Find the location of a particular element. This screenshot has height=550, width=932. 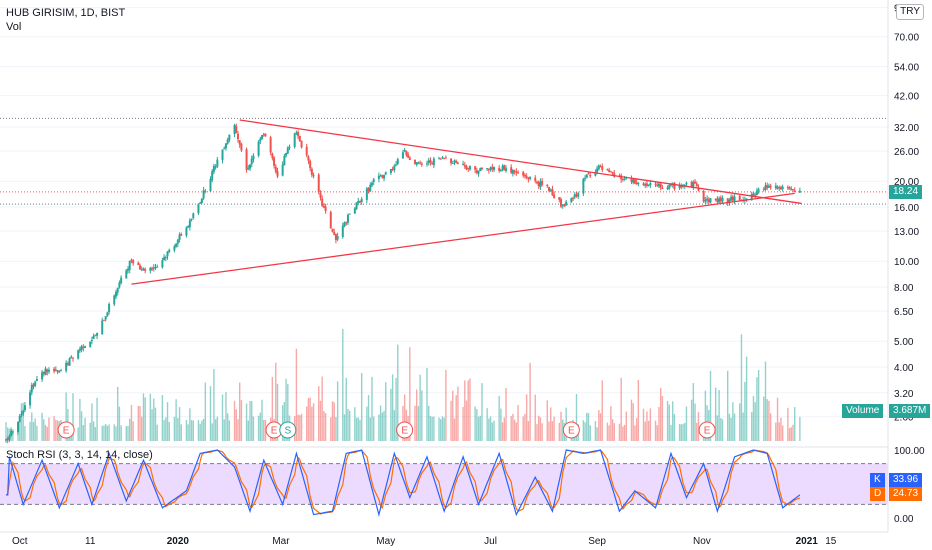

time-tick-label: Oct is located at coordinates (20, 541).